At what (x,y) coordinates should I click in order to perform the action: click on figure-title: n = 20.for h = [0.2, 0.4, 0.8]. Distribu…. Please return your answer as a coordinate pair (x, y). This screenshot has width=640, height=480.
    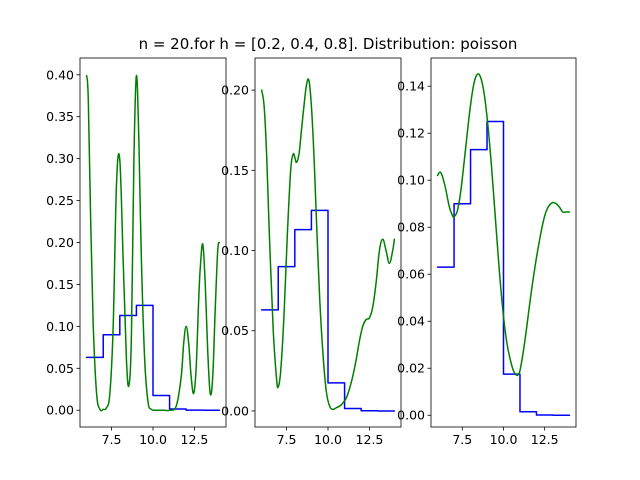
    Looking at the image, I should click on (328, 44).